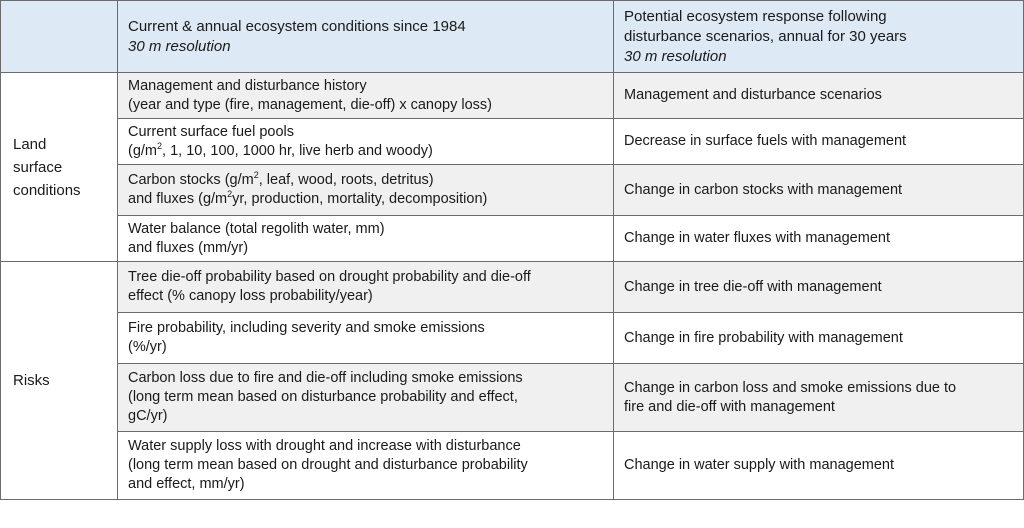  I want to click on text-segment: (g/m, so click(142, 150).